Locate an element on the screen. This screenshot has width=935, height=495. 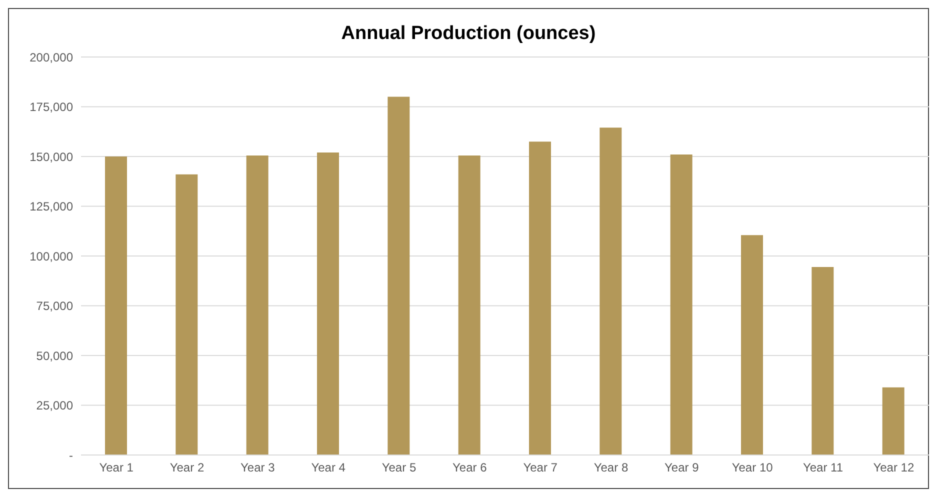
y-tick-label: 75,000 is located at coordinates (55, 306).